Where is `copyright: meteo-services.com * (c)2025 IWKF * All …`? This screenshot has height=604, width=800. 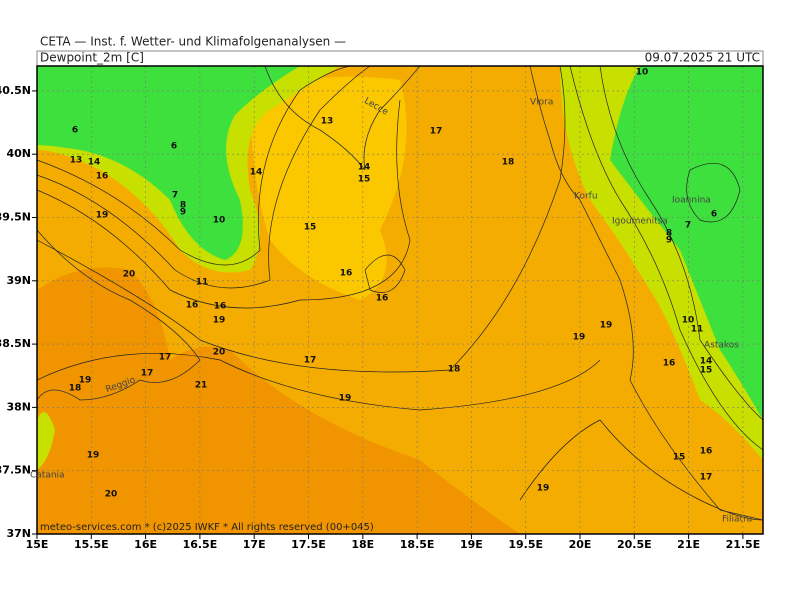
copyright: meteo-services.com * (c)2025 IWKF * All … is located at coordinates (207, 527).